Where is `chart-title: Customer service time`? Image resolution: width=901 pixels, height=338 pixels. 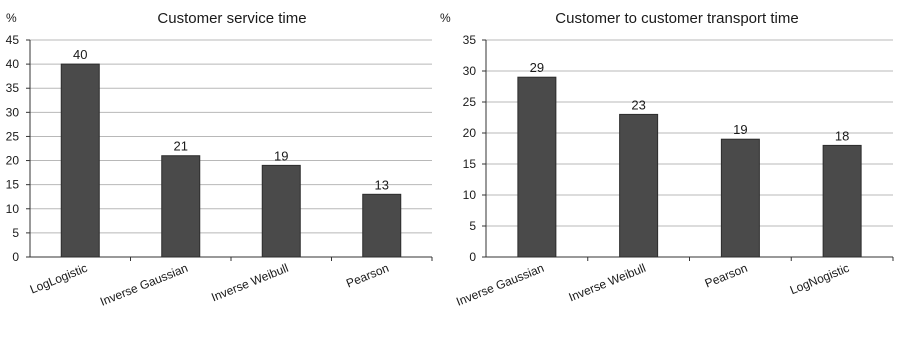 chart-title: Customer service time is located at coordinates (231, 18).